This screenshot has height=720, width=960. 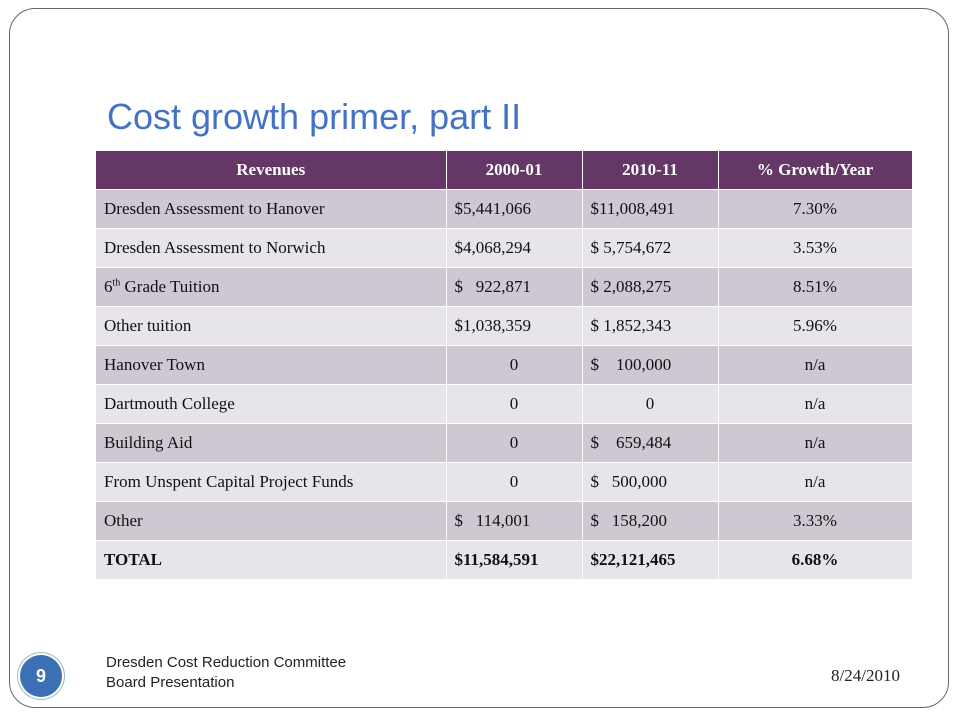 I want to click on table-header-row: Revenues 2000-01 2010-11 % Growth/Year, so click(x=504, y=170).